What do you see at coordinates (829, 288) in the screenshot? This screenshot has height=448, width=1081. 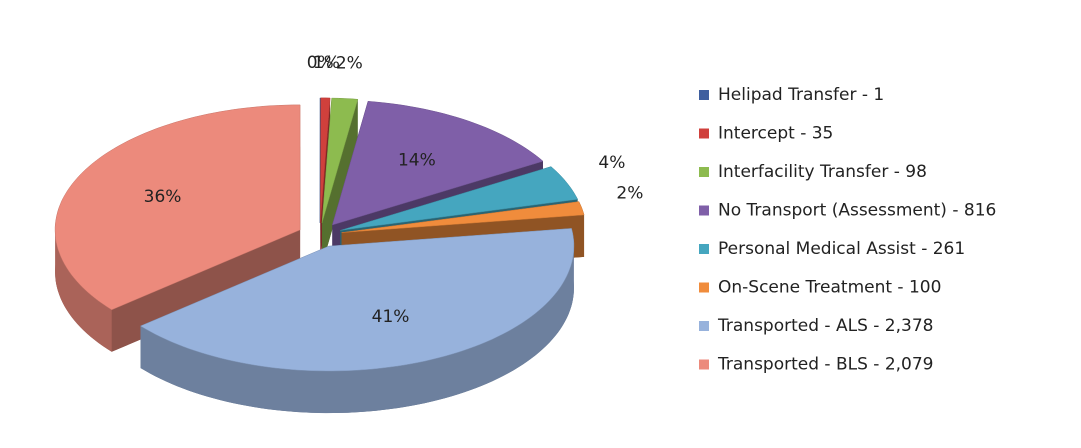 I see `legend-label: On-Scene Treatment - 100` at bounding box center [829, 288].